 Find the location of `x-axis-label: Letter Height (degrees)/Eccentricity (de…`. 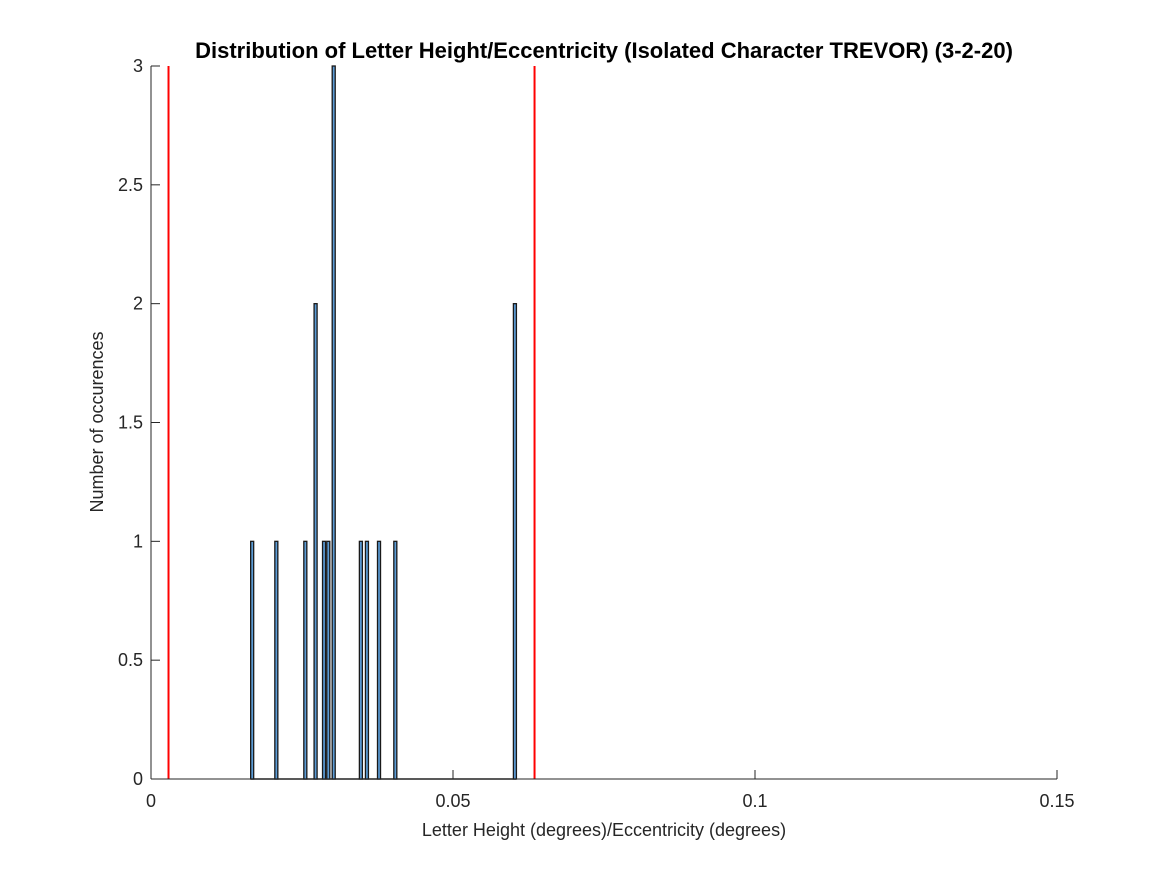

x-axis-label: Letter Height (degrees)/Eccentricity (de… is located at coordinates (604, 830).